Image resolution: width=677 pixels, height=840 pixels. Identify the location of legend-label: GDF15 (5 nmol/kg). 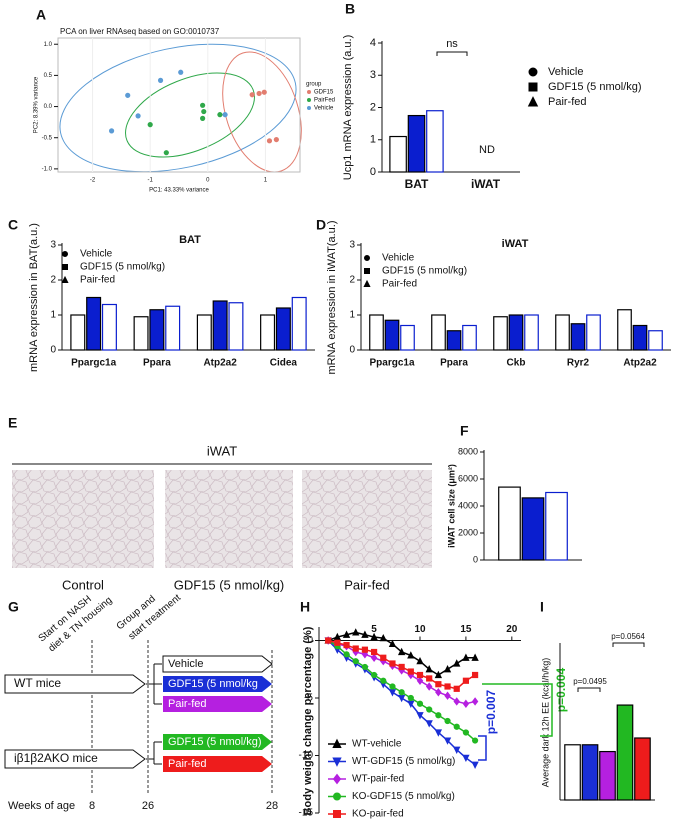
(595, 87).